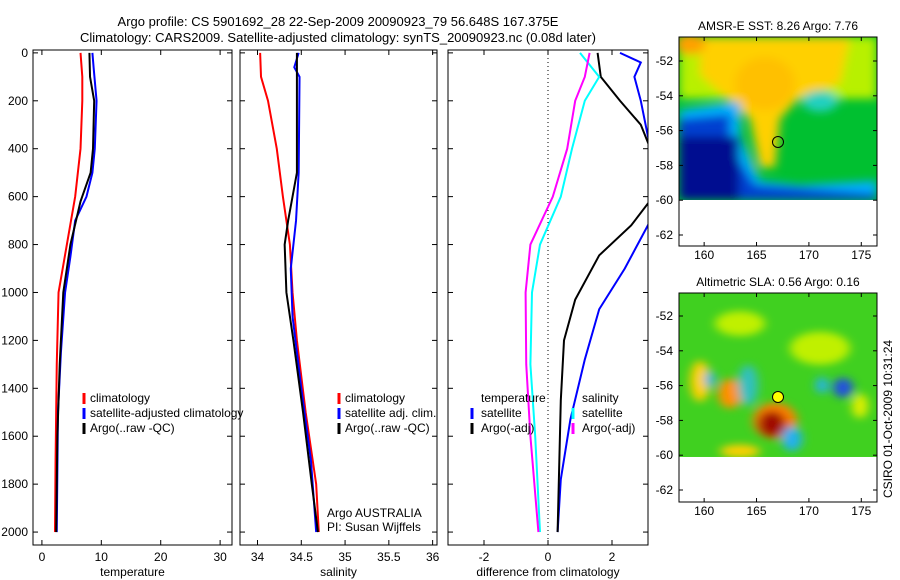  Describe the element at coordinates (888, 419) in the screenshot. I see `timestamp-stamp: CSIRO 01-Oct-2009 10:31:24` at that location.